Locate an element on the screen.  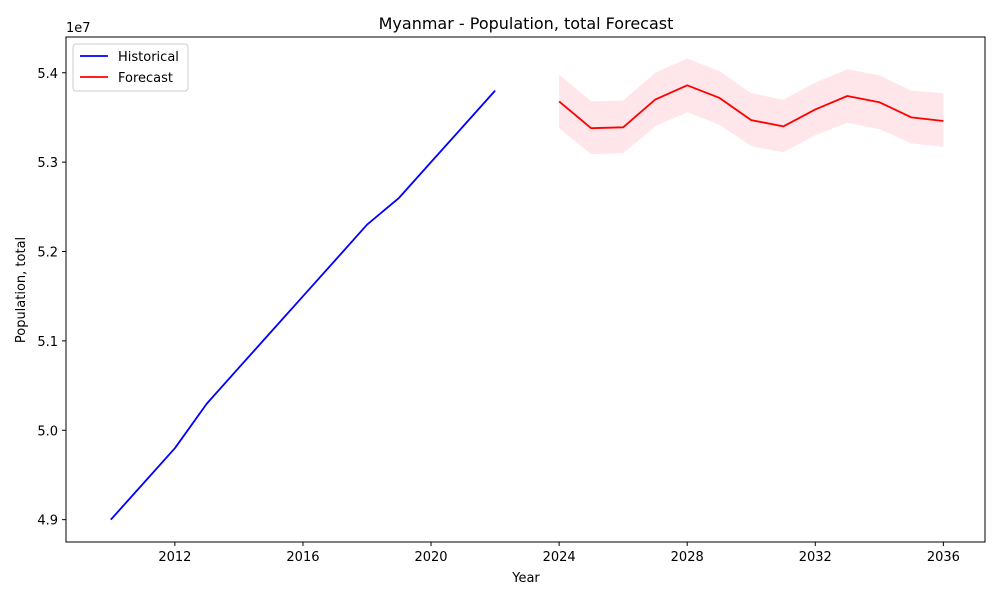
y-tick-label: 4.9 is located at coordinates (47, 521).